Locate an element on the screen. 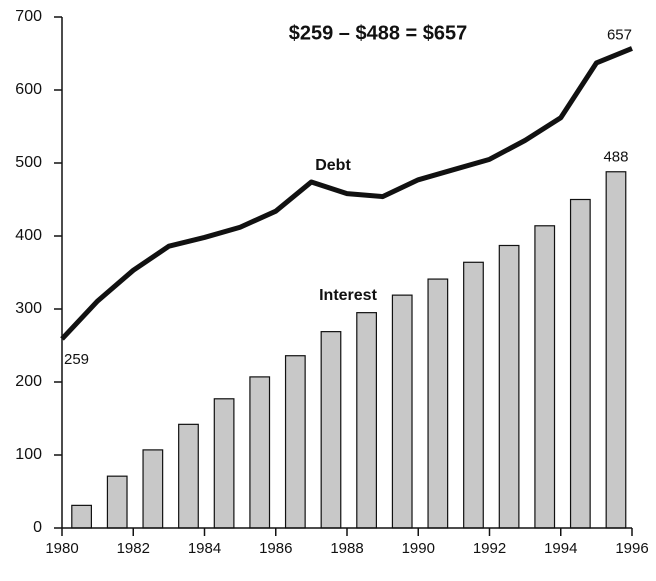  chart-title: $259 – $488 = $657 is located at coordinates (378, 33).